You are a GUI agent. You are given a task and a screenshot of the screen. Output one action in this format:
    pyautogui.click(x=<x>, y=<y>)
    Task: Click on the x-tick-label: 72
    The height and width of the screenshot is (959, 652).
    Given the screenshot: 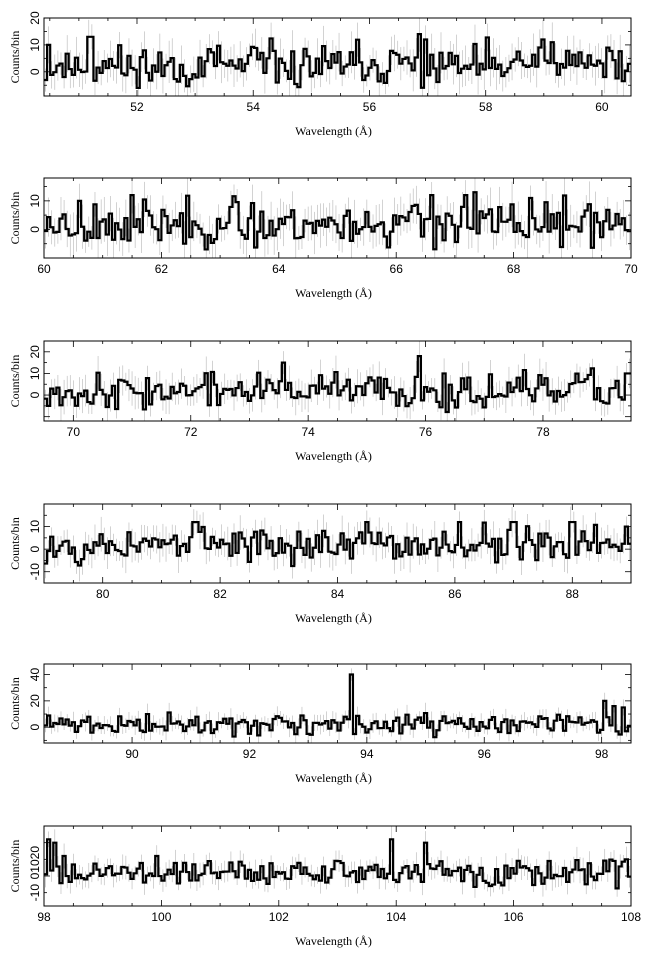 What is the action you would take?
    pyautogui.click(x=191, y=432)
    